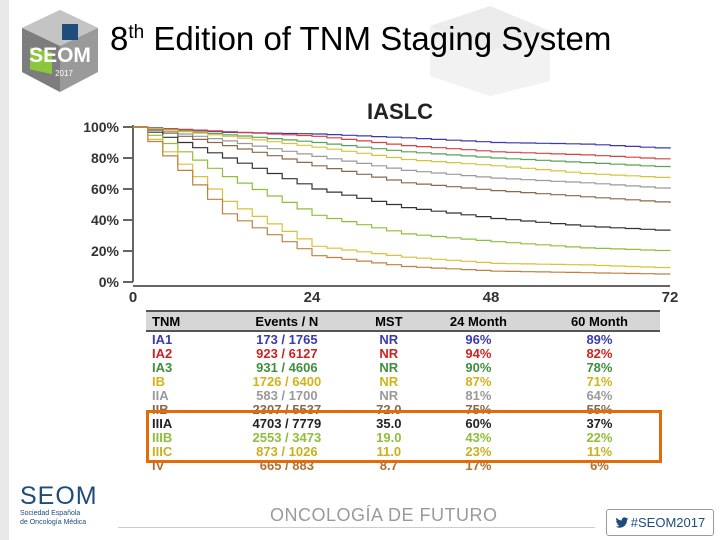  What do you see at coordinates (599, 321) in the screenshot?
I see `column-header-60-month: 60 Month` at bounding box center [599, 321].